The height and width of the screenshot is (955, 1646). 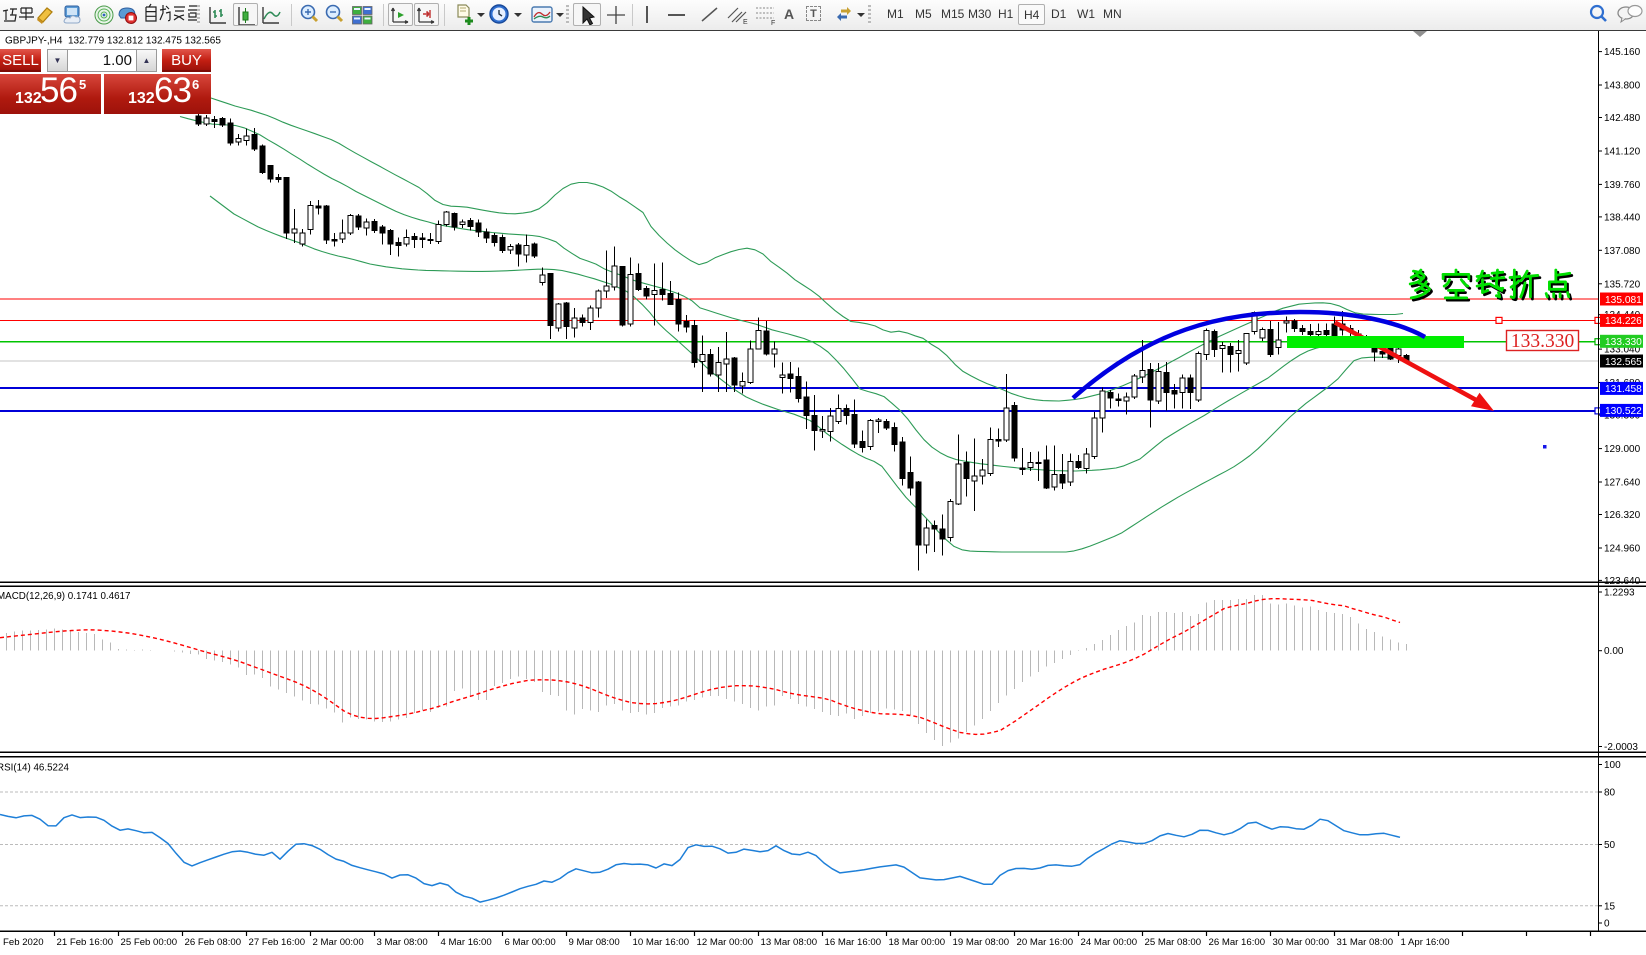 What do you see at coordinates (1622, 449) in the screenshot?
I see `svg-text: 129.000` at bounding box center [1622, 449].